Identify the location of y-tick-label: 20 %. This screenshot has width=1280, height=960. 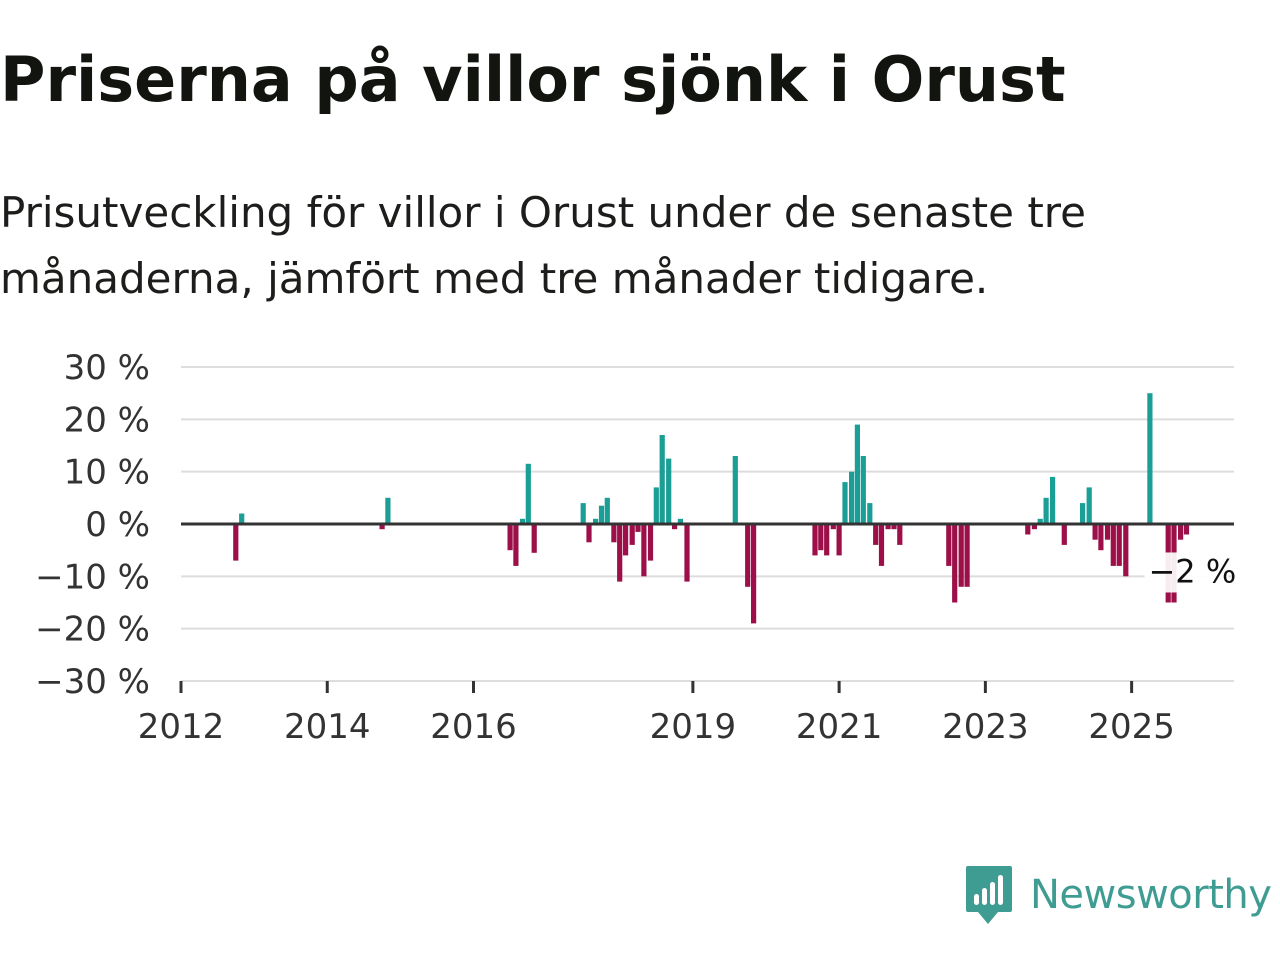
(107, 420).